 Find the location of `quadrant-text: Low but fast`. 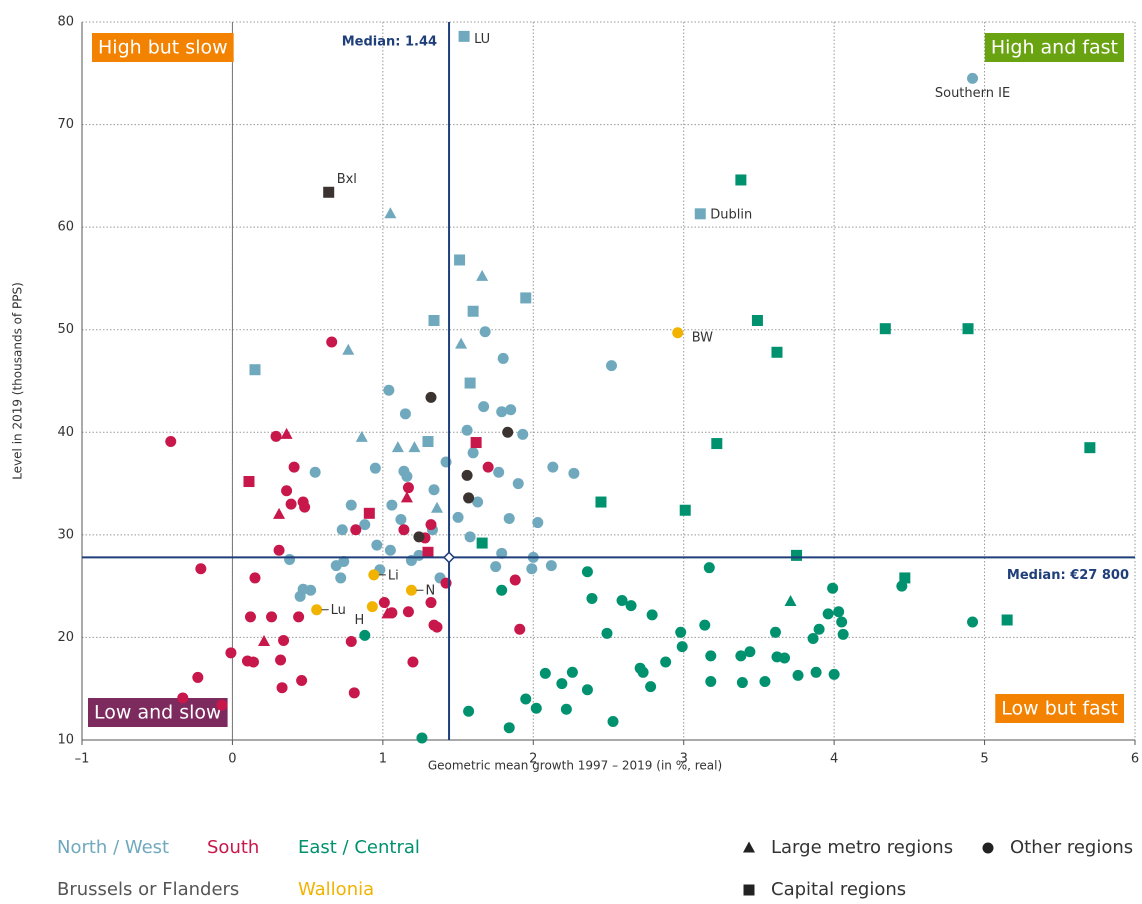

quadrant-text: Low but fast is located at coordinates (1059, 709).